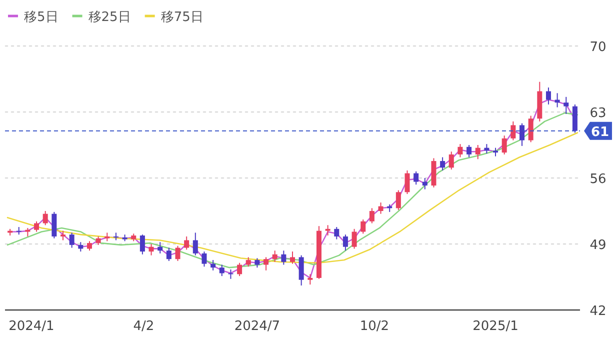  Describe the element at coordinates (598, 47) in the screenshot. I see `y-tick-label: 70` at that location.